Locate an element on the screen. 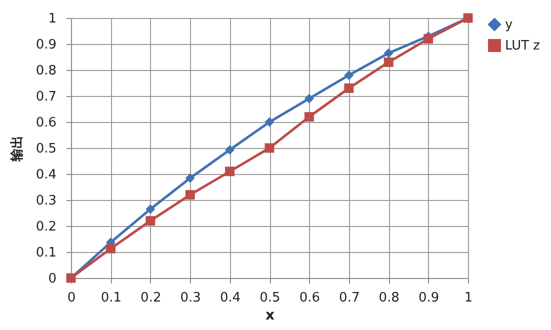 Image resolution: width=551 pixels, height=330 pixels. y-tick-label: 0.2 is located at coordinates (46, 227).